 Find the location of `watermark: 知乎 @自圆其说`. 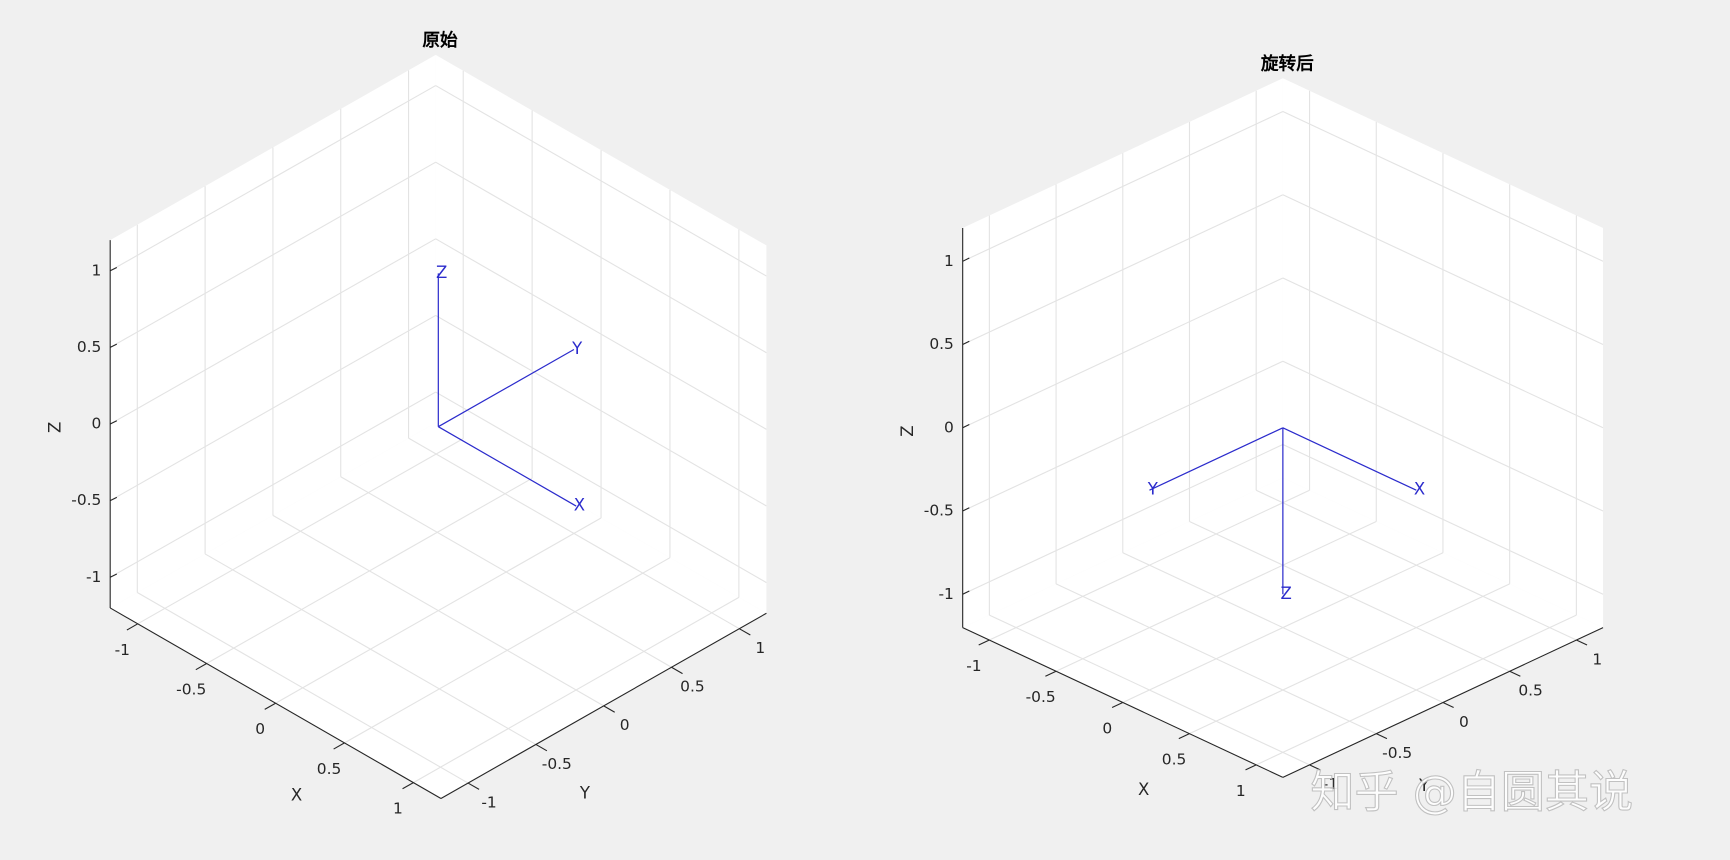

watermark: 知乎 @自圆其说 is located at coordinates (1471, 792).